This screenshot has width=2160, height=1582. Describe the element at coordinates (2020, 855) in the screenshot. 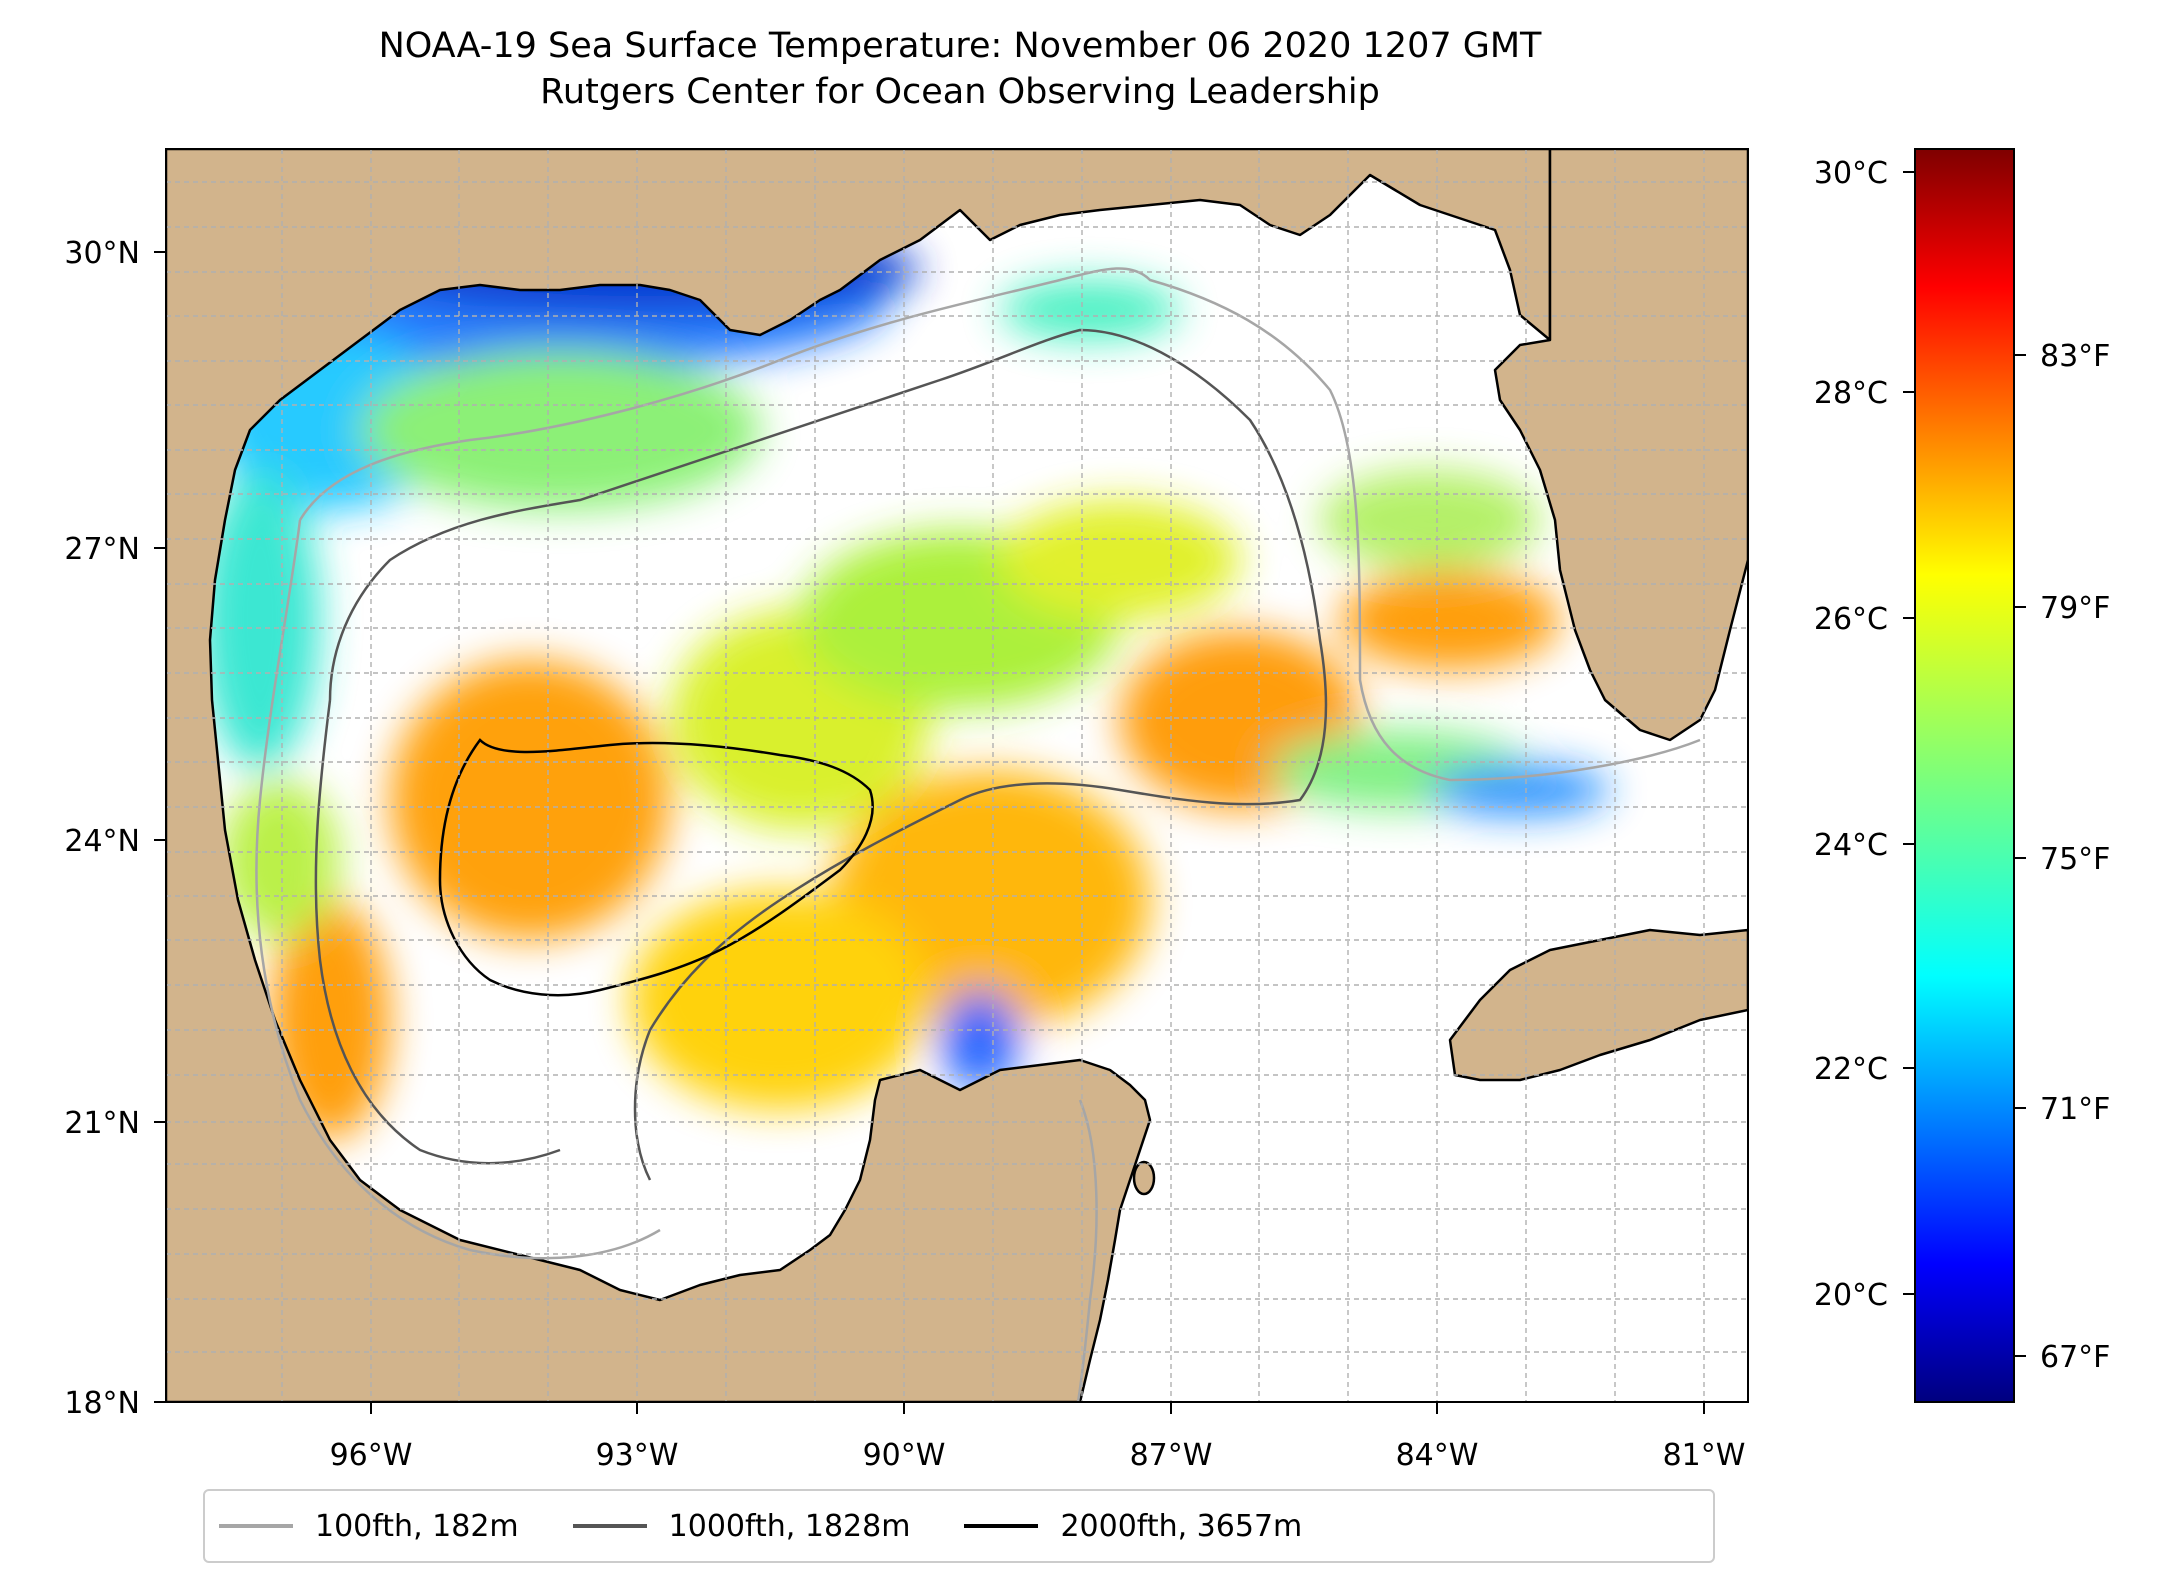

I see `colorbar-fahrenheit-ticks` at that location.